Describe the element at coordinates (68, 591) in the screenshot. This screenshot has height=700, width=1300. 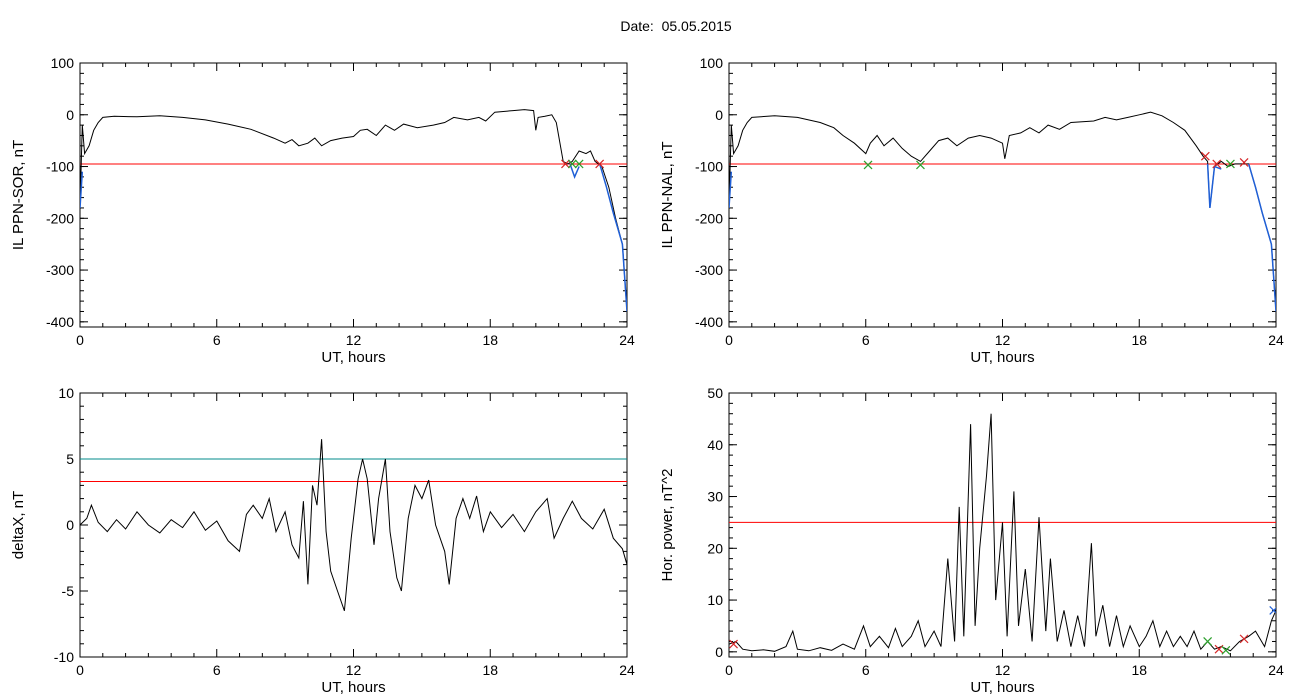
I see `y-tick-label: -5` at that location.